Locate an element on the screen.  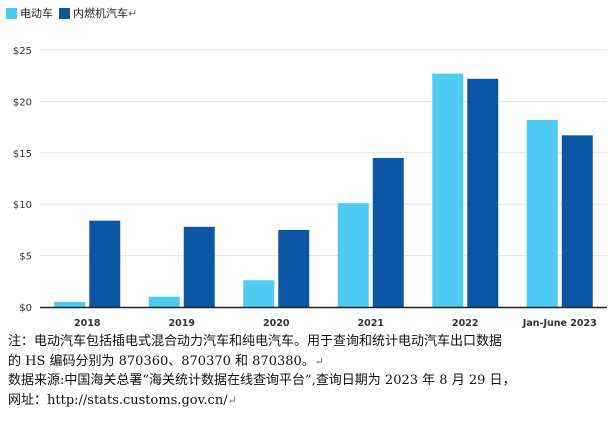
y-tick-label: $10 is located at coordinates (22, 205).